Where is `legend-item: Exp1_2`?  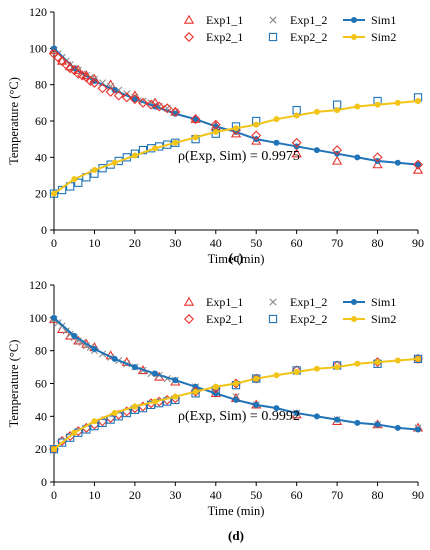
legend-item: Exp1_2 is located at coordinates (298, 302).